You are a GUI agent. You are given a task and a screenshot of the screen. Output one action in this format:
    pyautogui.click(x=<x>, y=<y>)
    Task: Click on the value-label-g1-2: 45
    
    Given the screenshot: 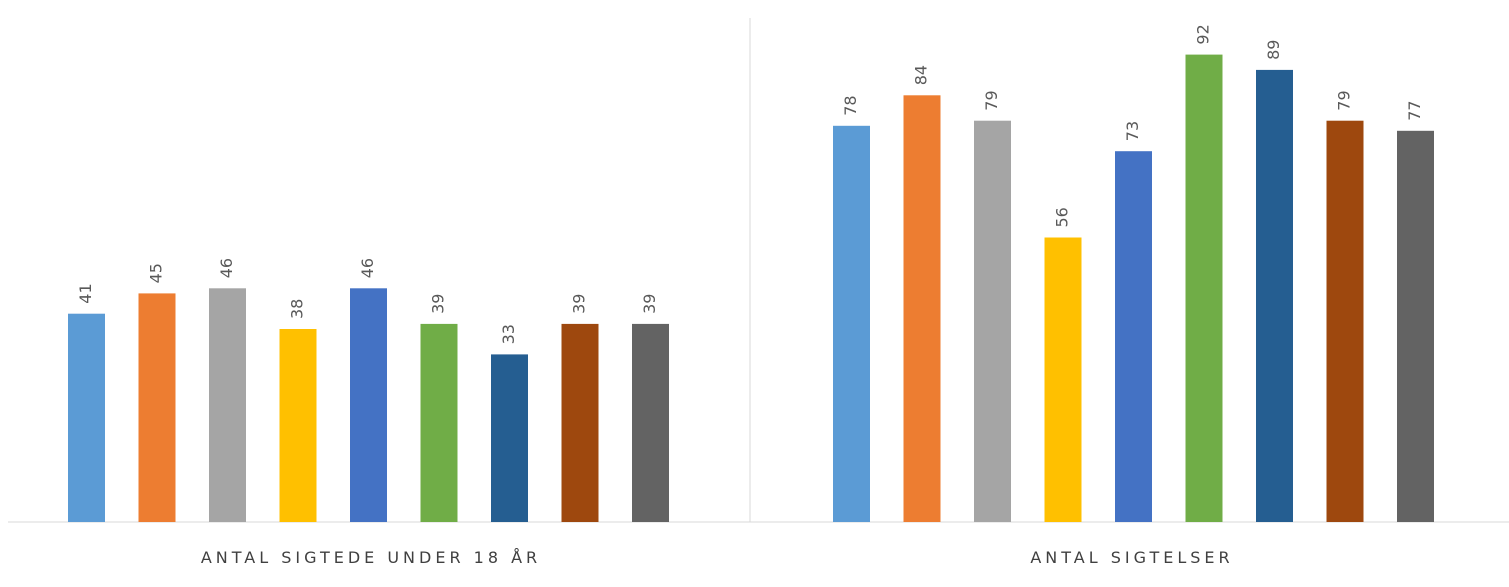 What is the action you would take?
    pyautogui.click(x=156, y=273)
    